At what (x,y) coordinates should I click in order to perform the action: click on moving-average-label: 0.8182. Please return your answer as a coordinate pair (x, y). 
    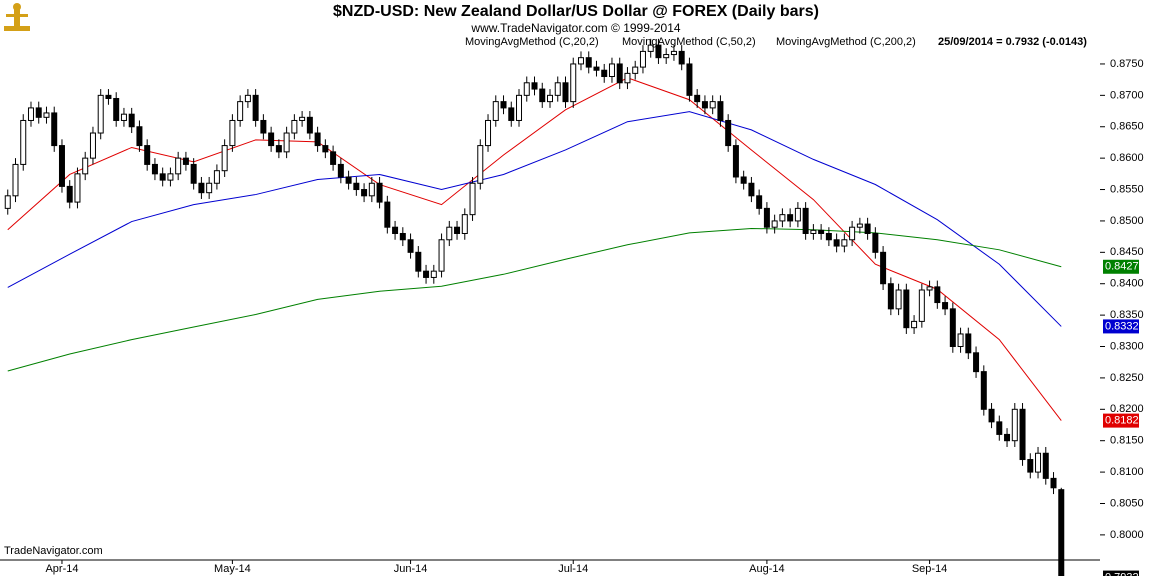
    Looking at the image, I should click on (1122, 421).